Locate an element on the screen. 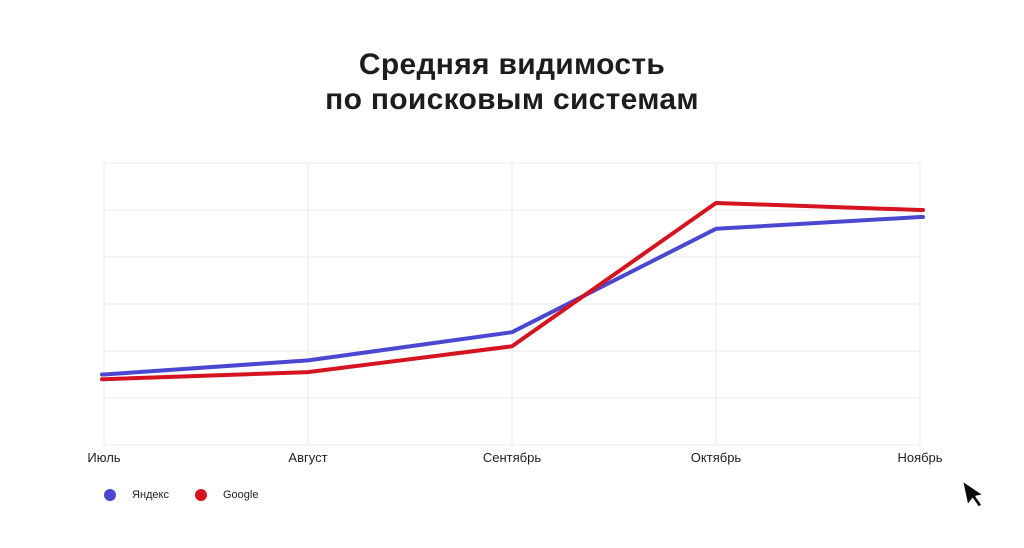  x-axis-label: Сентябрь is located at coordinates (512, 457).